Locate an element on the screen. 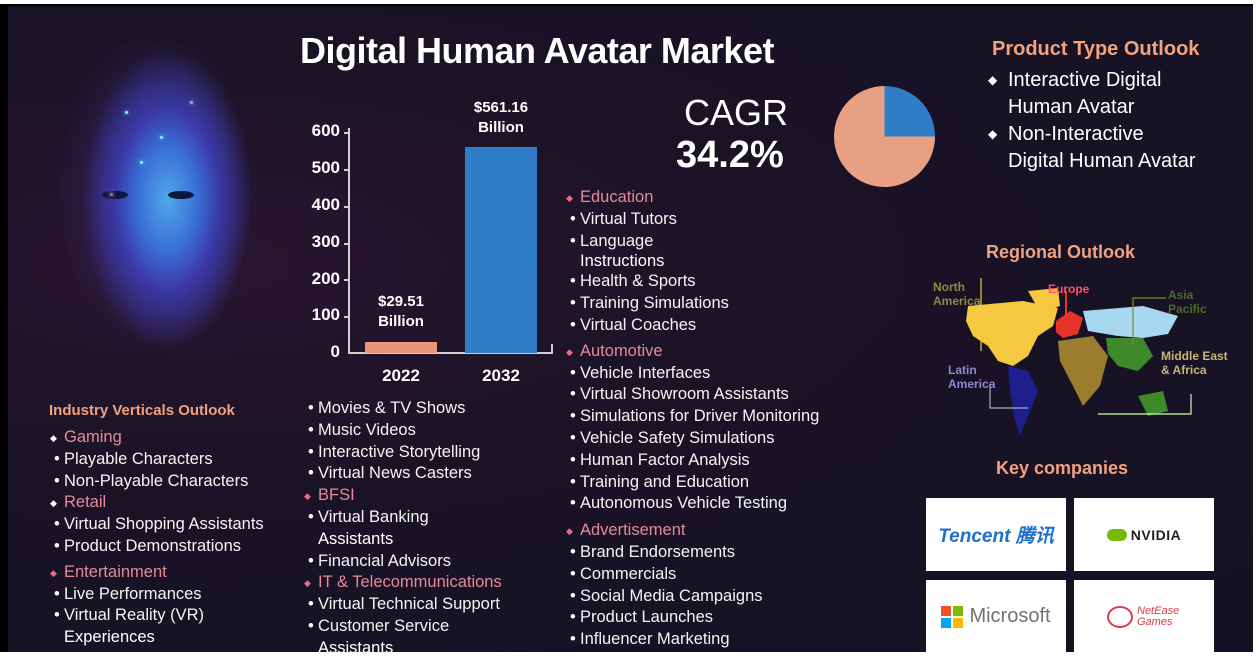  label-north-america: North America is located at coordinates (957, 294).